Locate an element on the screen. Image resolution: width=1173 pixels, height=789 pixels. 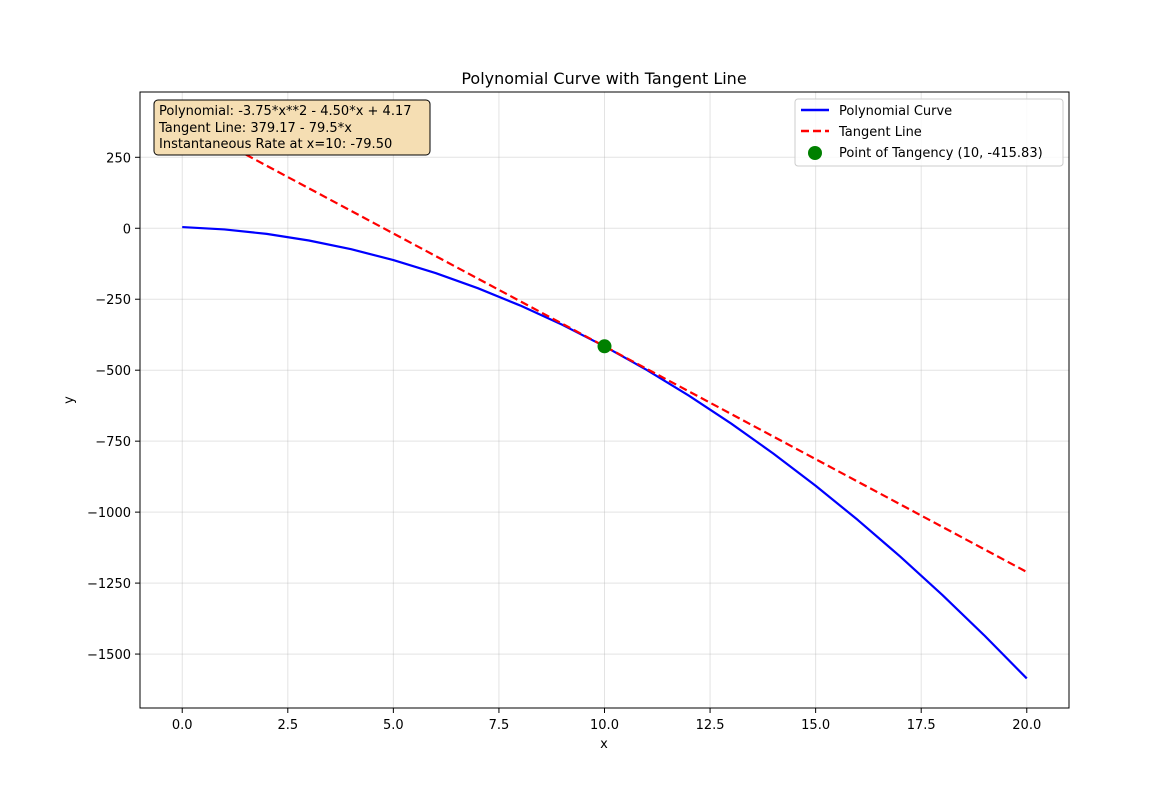
legend-swatch-point is located at coordinates (815, 153).